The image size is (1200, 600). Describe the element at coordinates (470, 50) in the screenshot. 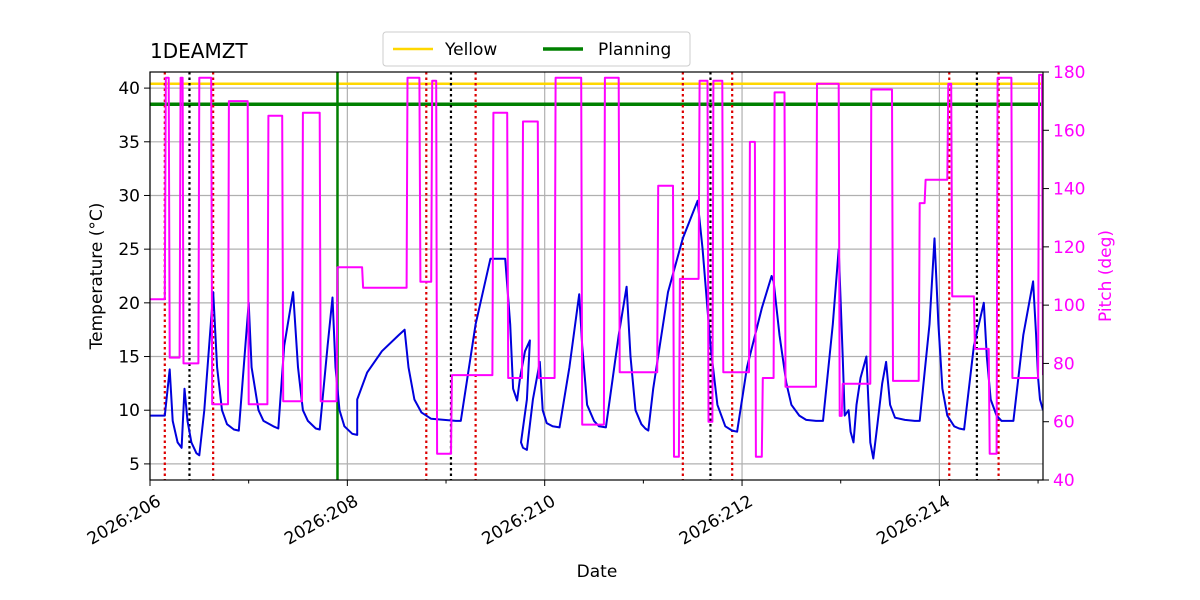

I see `legend-label-yellow: Yellow` at that location.